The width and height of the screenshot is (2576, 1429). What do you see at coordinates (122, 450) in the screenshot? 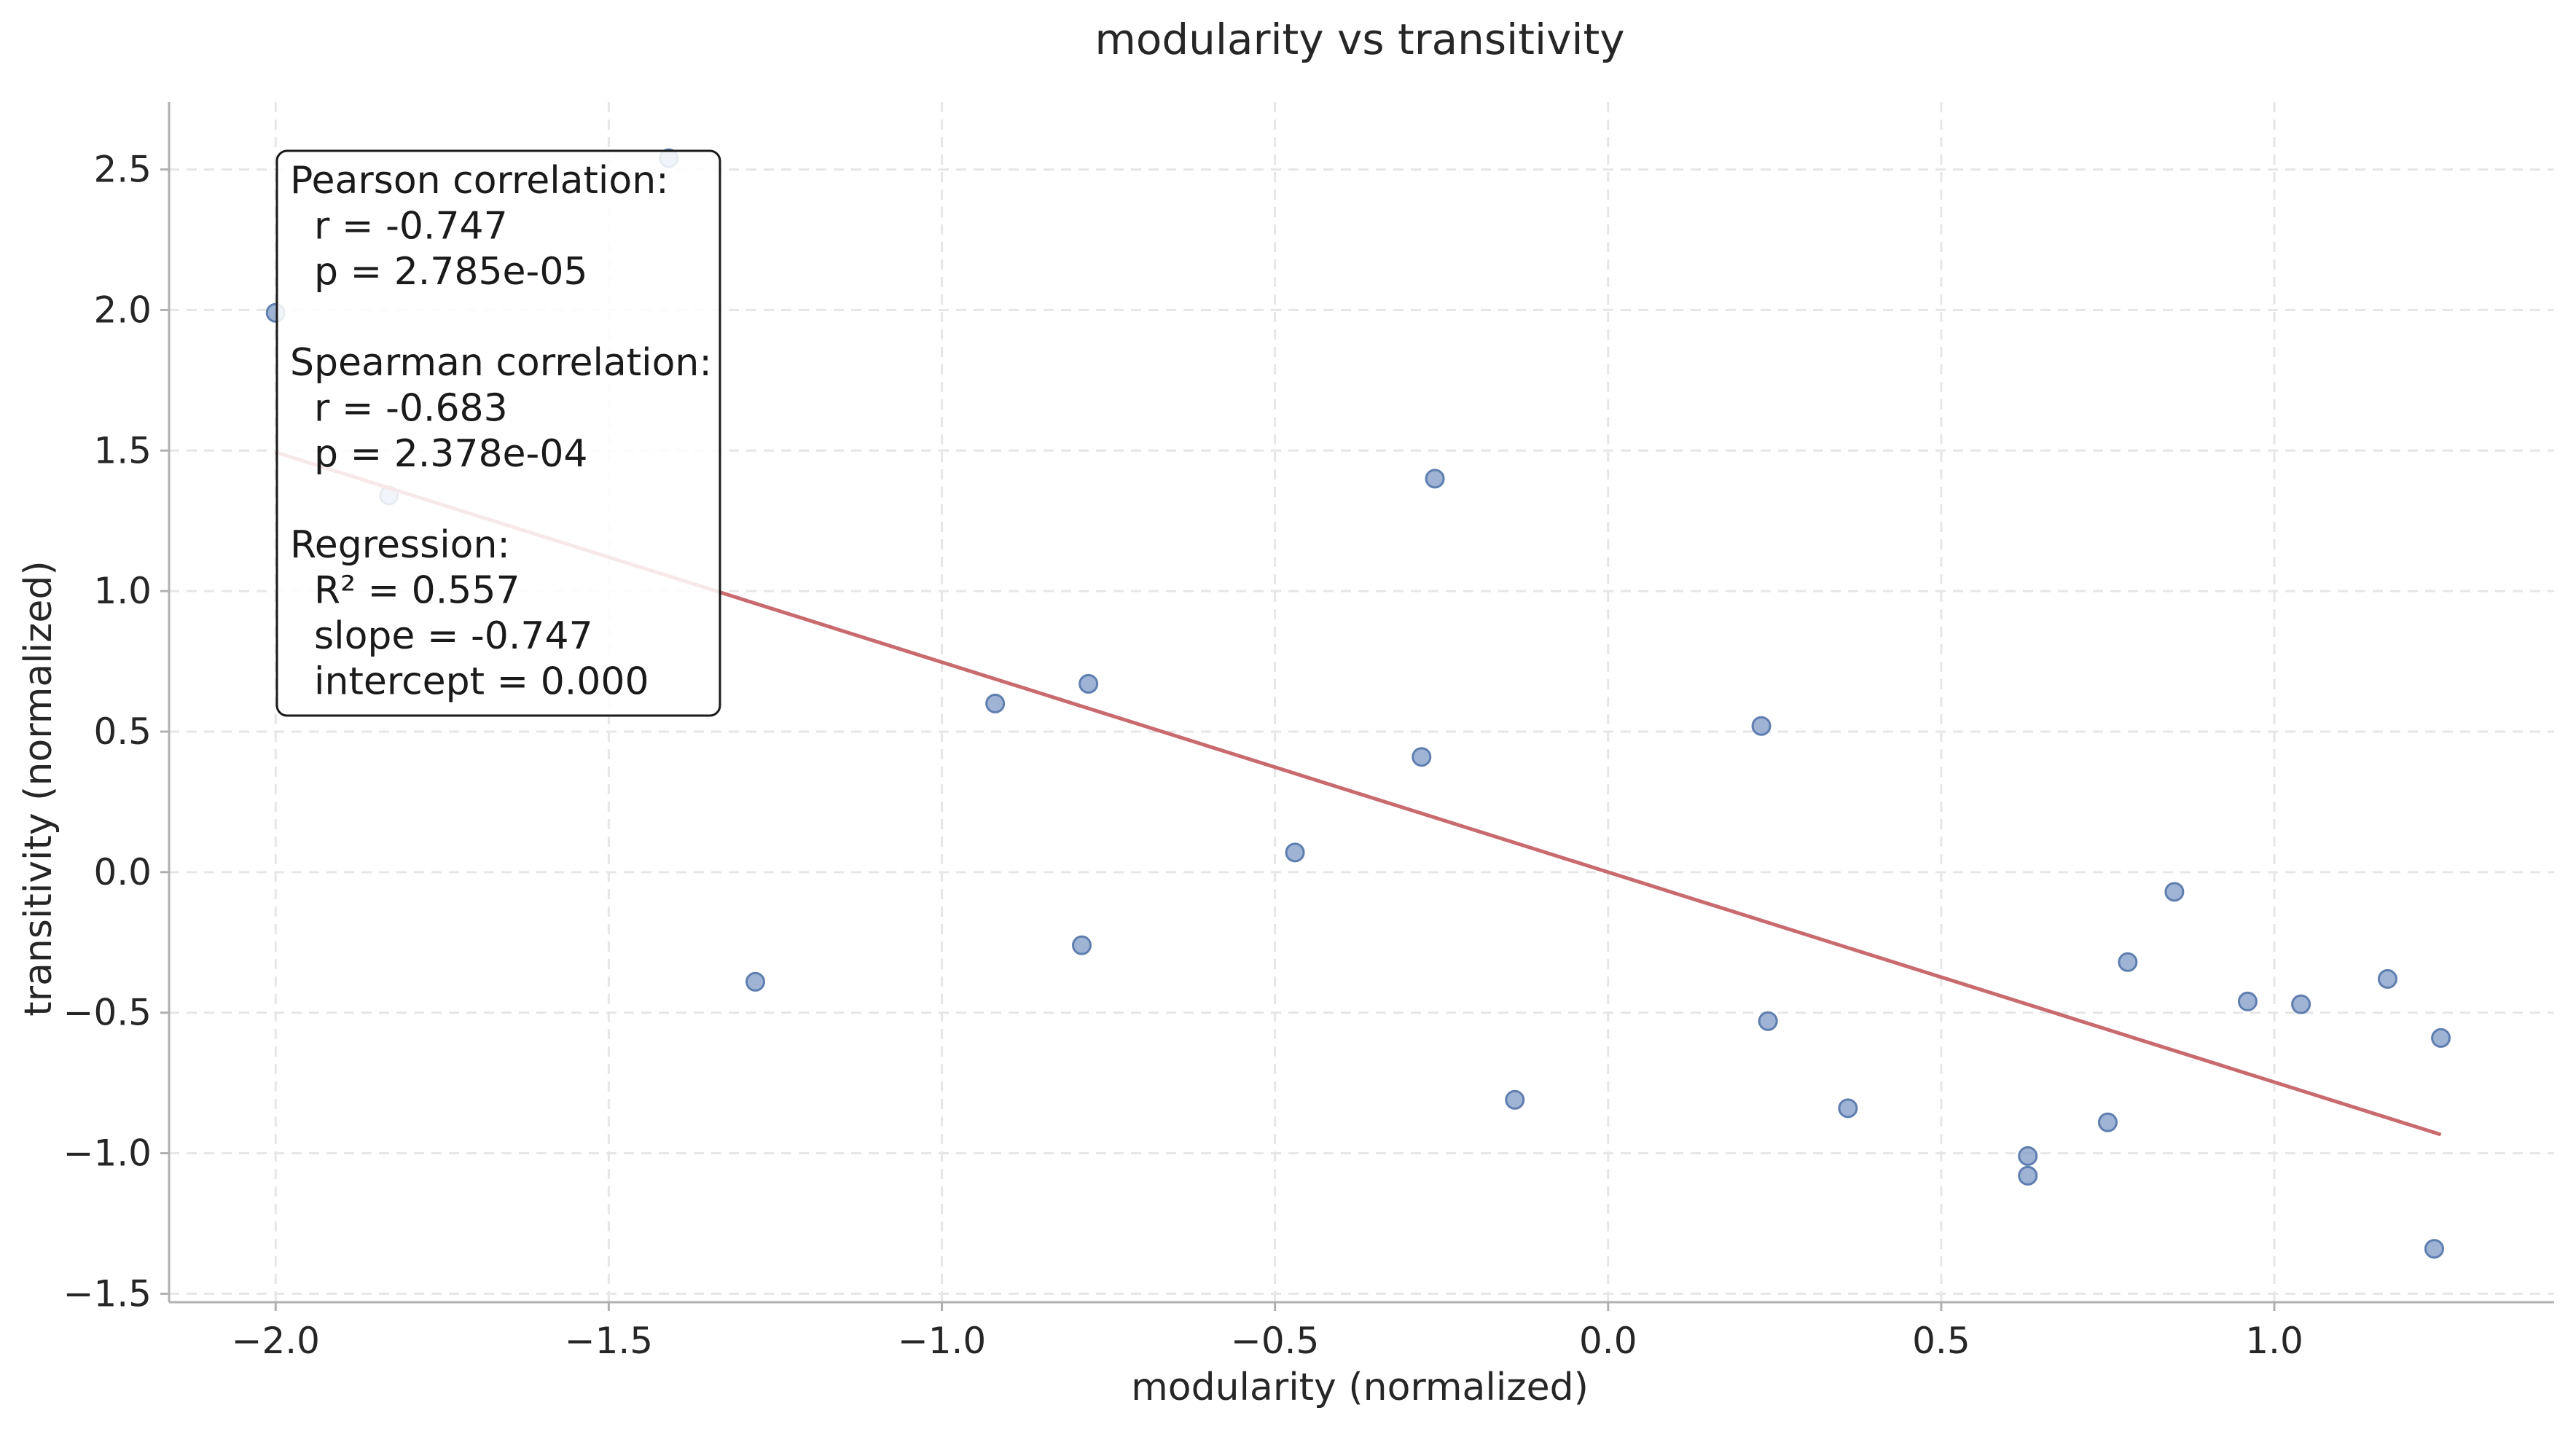
I see `y-tick-label: 1.5` at bounding box center [122, 450].